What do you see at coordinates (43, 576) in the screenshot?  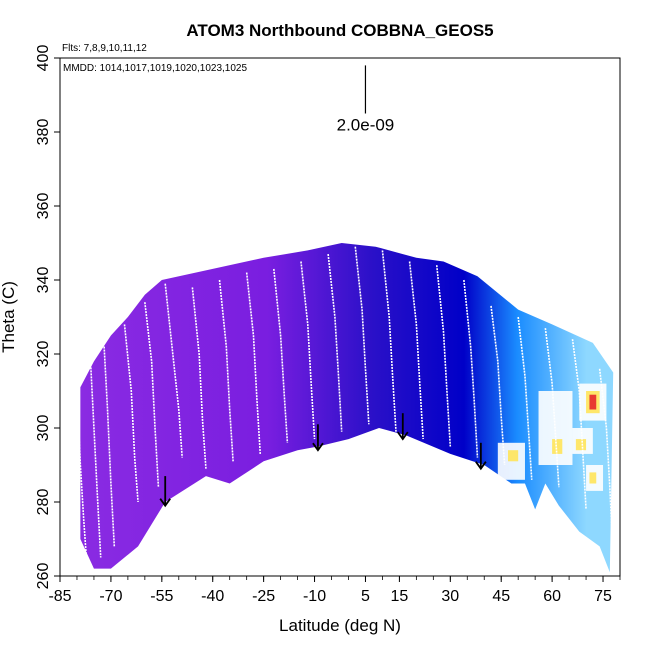 I see `y-tick-label: 260` at bounding box center [43, 576].